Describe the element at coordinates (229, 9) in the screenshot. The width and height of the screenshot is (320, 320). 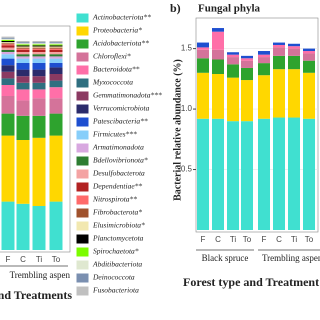
I see `chart-title: Fungal phyla` at that location.